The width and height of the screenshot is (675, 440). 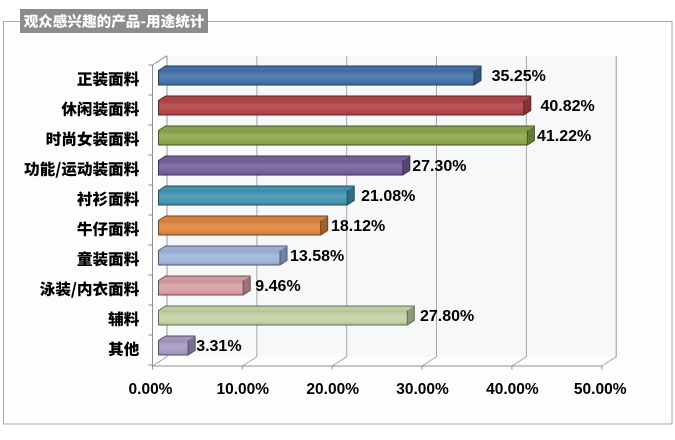 What do you see at coordinates (568, 106) in the screenshot?
I see `svg-text: 40.82%` at bounding box center [568, 106].